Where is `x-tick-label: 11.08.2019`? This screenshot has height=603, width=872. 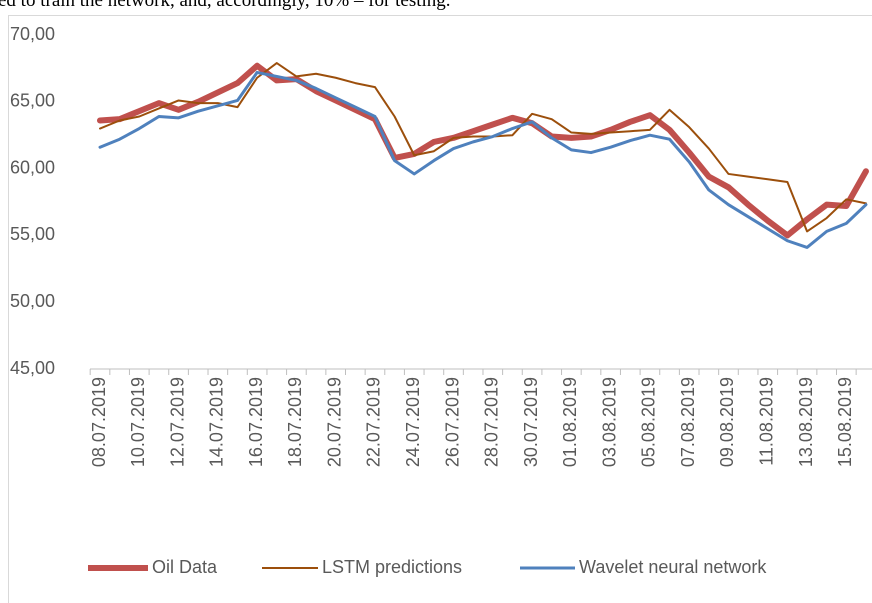 x-tick-label: 11.08.2019 is located at coordinates (767, 421).